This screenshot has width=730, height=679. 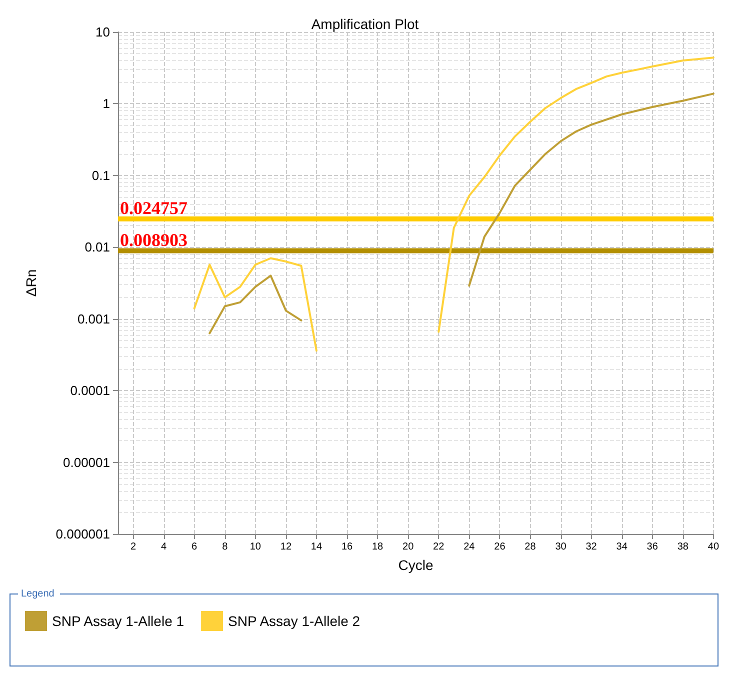 I want to click on x-axis-title: Cycle, so click(x=416, y=565).